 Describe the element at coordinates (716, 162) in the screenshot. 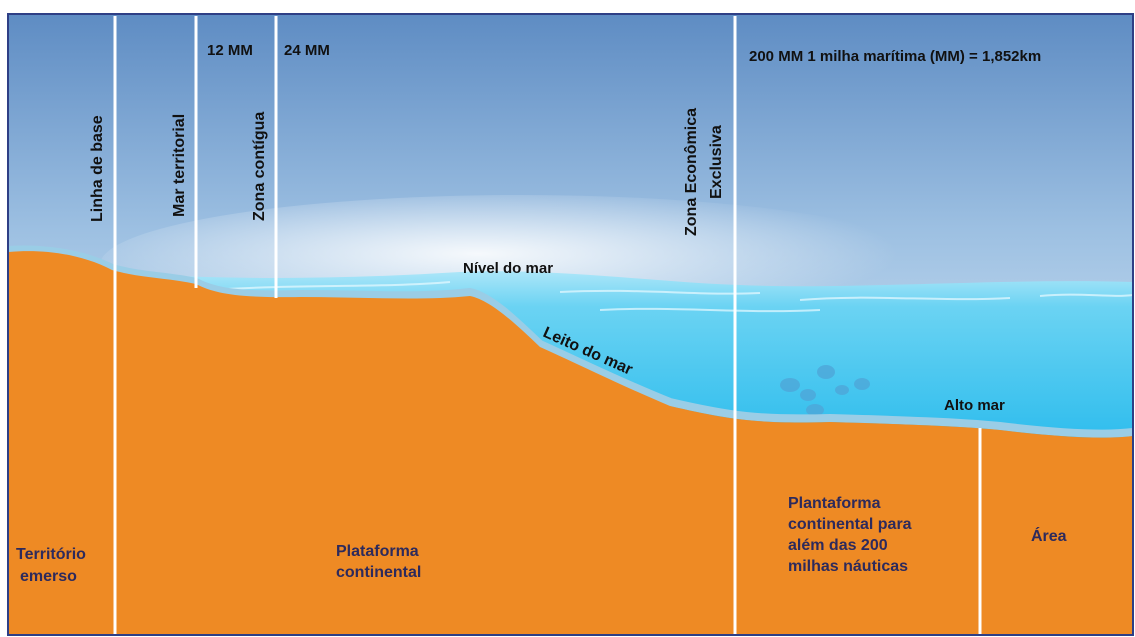

I see `label-zee-line2: Exclusiva` at that location.